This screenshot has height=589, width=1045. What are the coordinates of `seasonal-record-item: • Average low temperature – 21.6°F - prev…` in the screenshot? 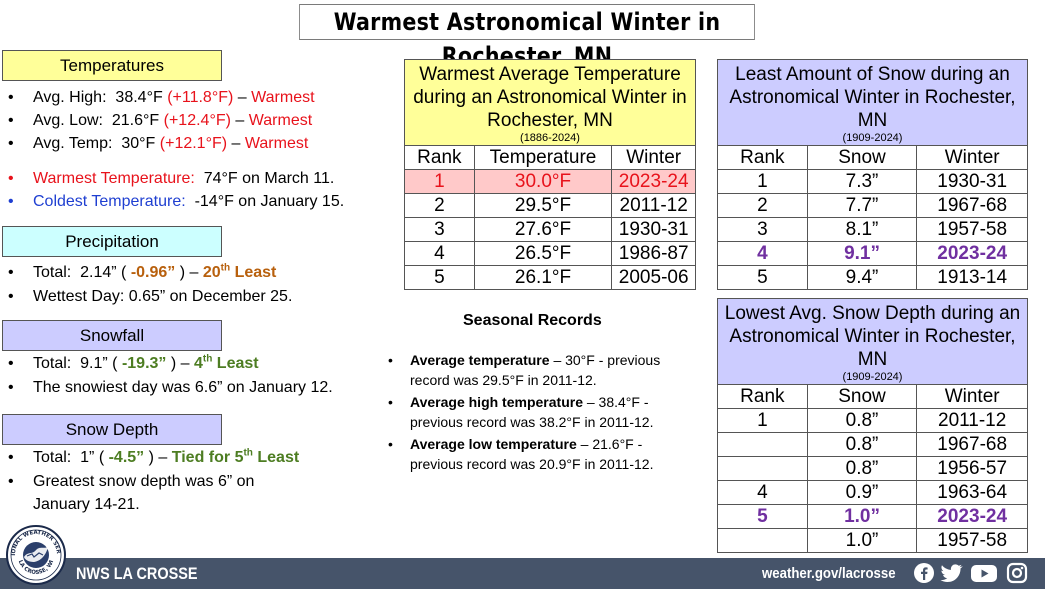 It's located at (521, 454).